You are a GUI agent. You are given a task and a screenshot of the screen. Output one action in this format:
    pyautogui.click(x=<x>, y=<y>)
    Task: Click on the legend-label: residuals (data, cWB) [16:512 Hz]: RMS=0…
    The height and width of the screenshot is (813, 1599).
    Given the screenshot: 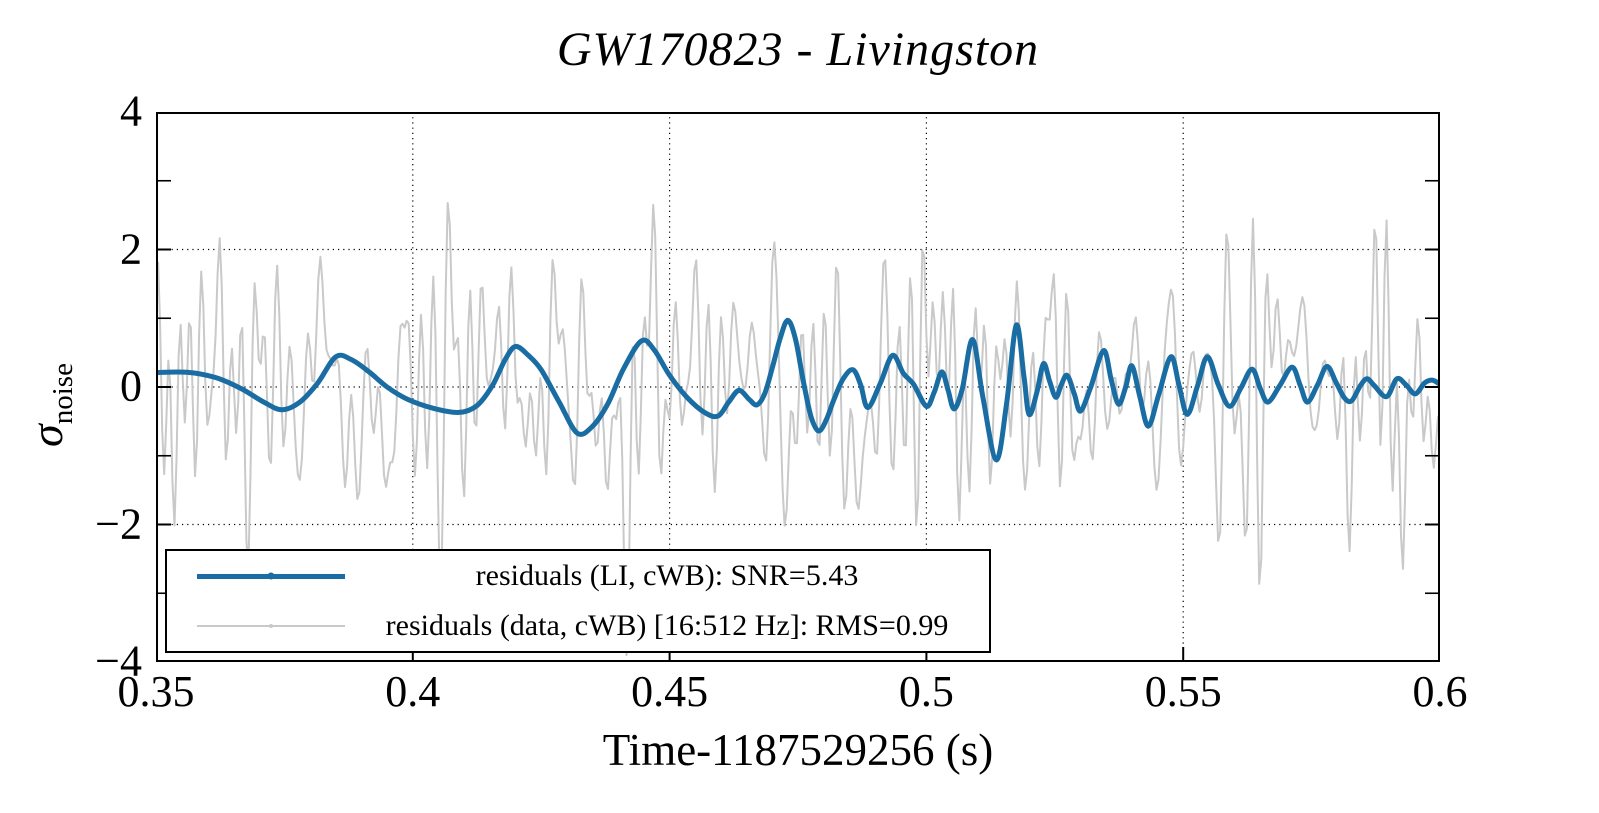 What is the action you would take?
    pyautogui.click(x=667, y=625)
    